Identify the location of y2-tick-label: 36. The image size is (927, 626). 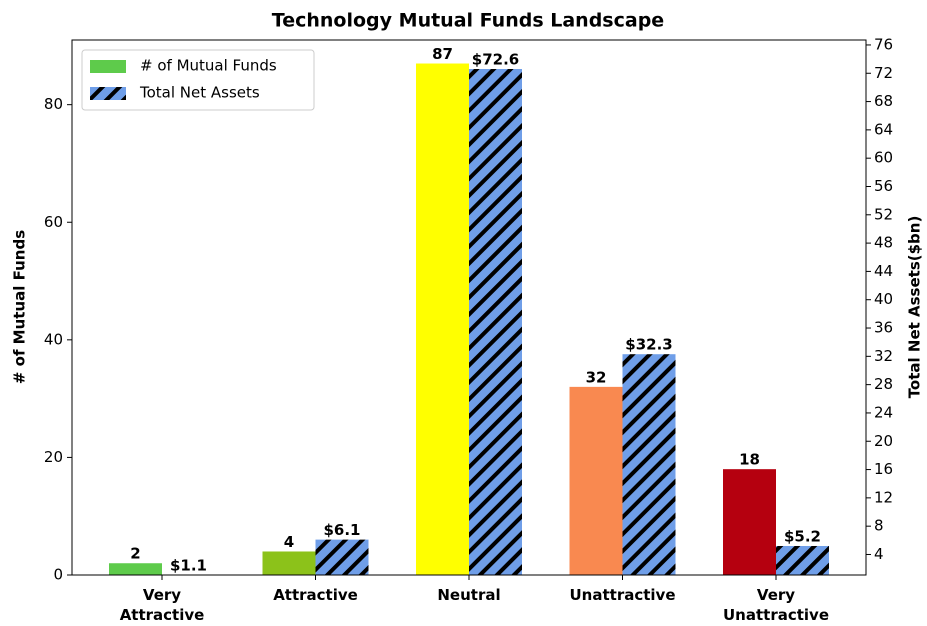
(883, 328).